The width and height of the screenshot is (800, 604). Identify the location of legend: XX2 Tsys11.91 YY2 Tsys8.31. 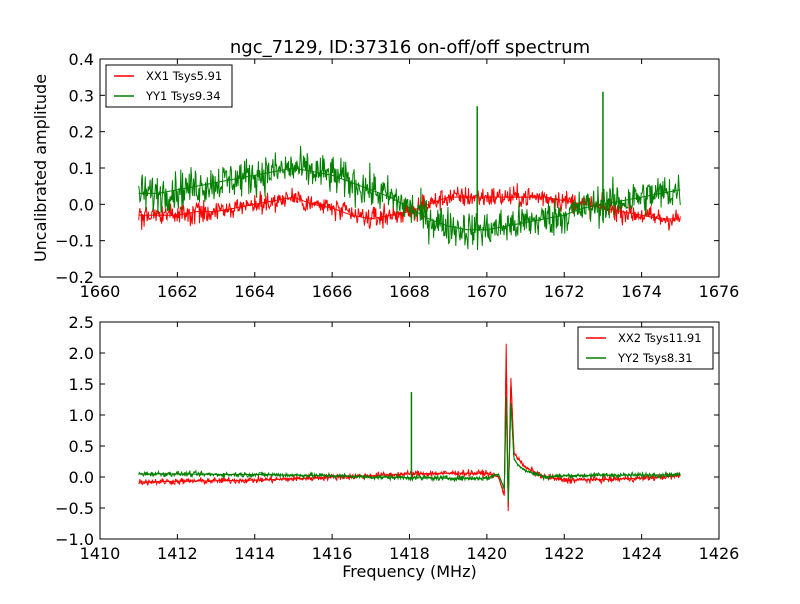
(645, 348).